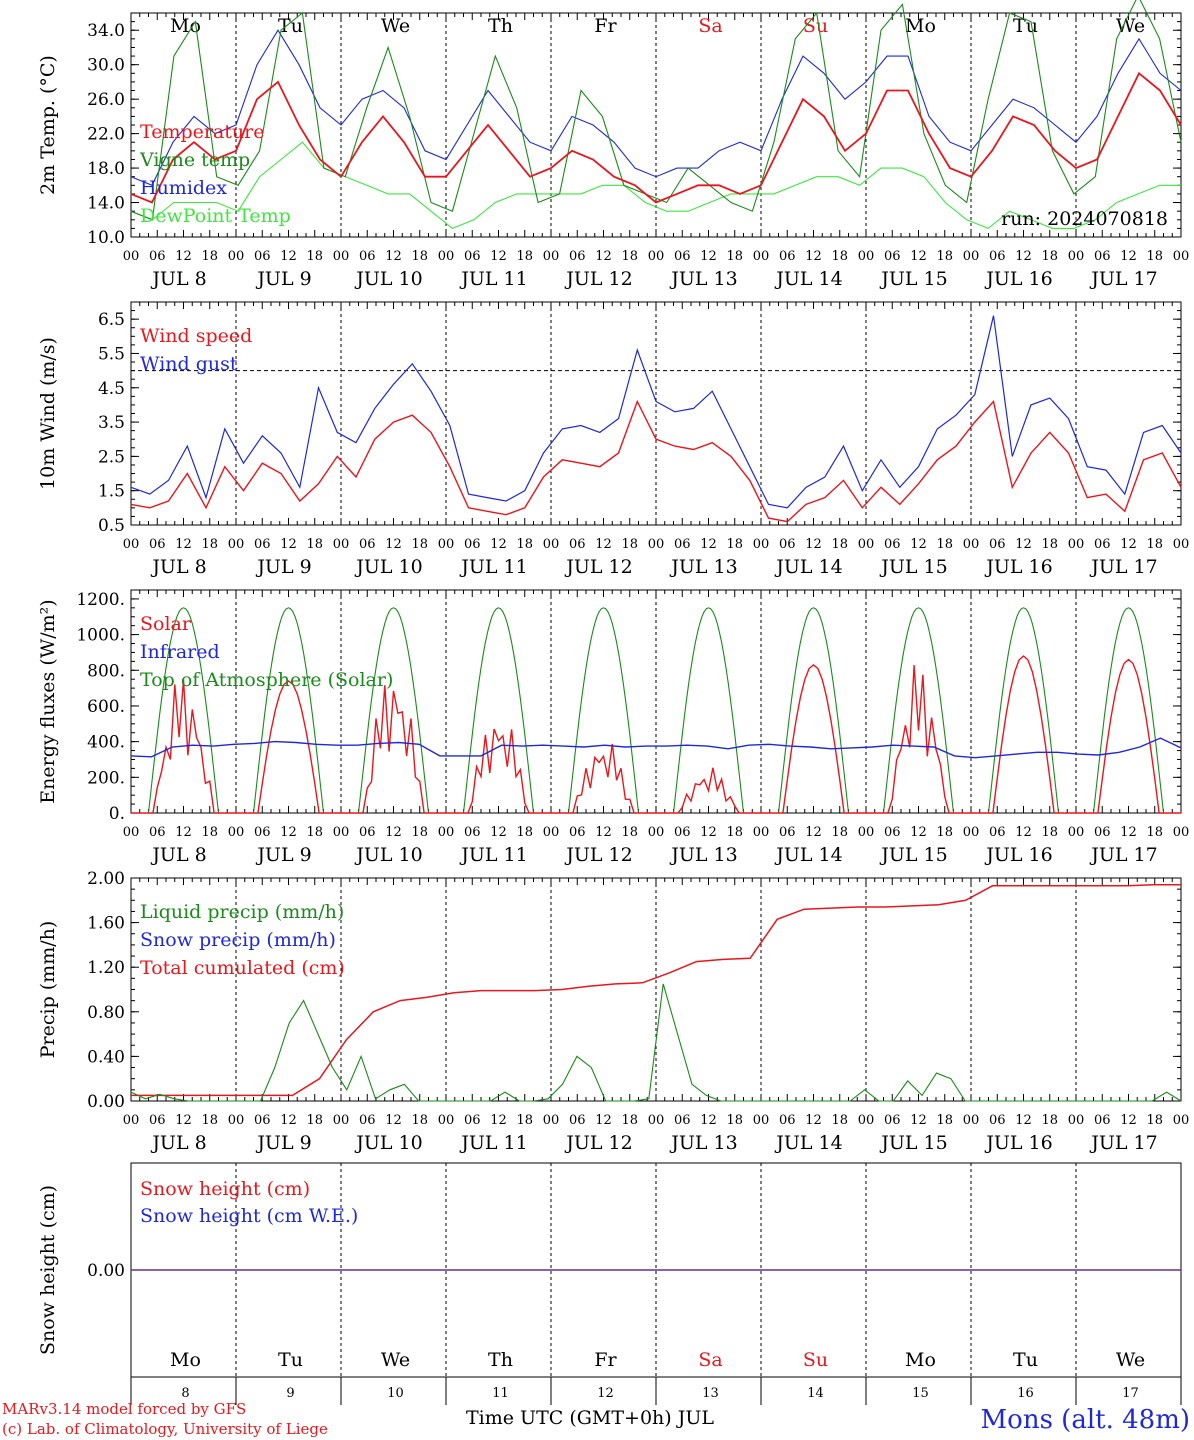 The image size is (1194, 1440). I want to click on series-wind-gust, so click(656, 412).